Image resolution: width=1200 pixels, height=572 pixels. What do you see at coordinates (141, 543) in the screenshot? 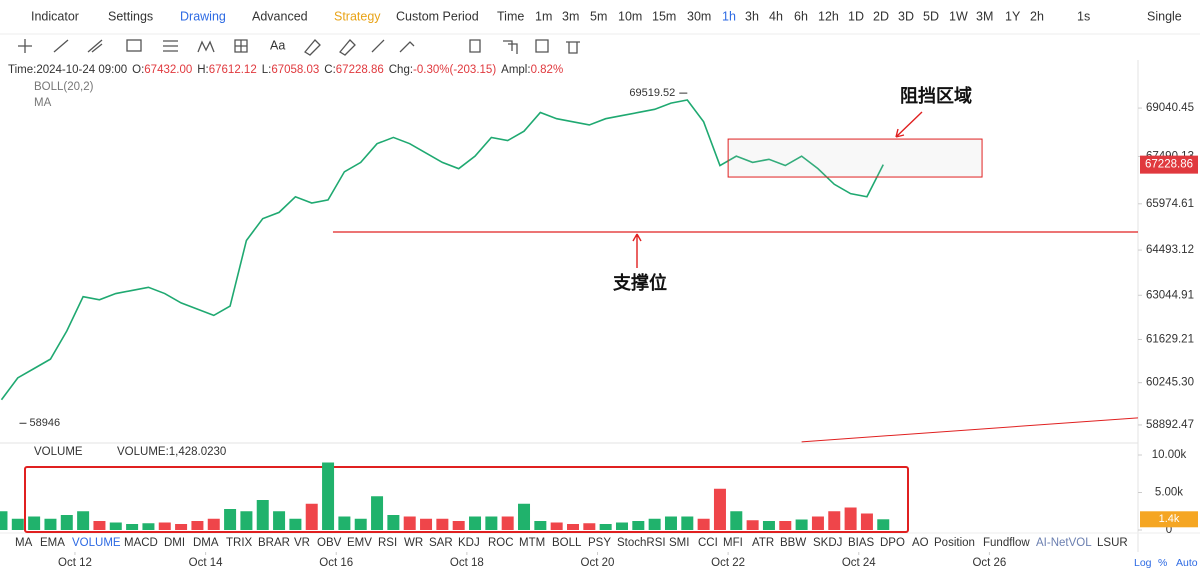
I see `indicator-tab: MACD` at bounding box center [141, 543].